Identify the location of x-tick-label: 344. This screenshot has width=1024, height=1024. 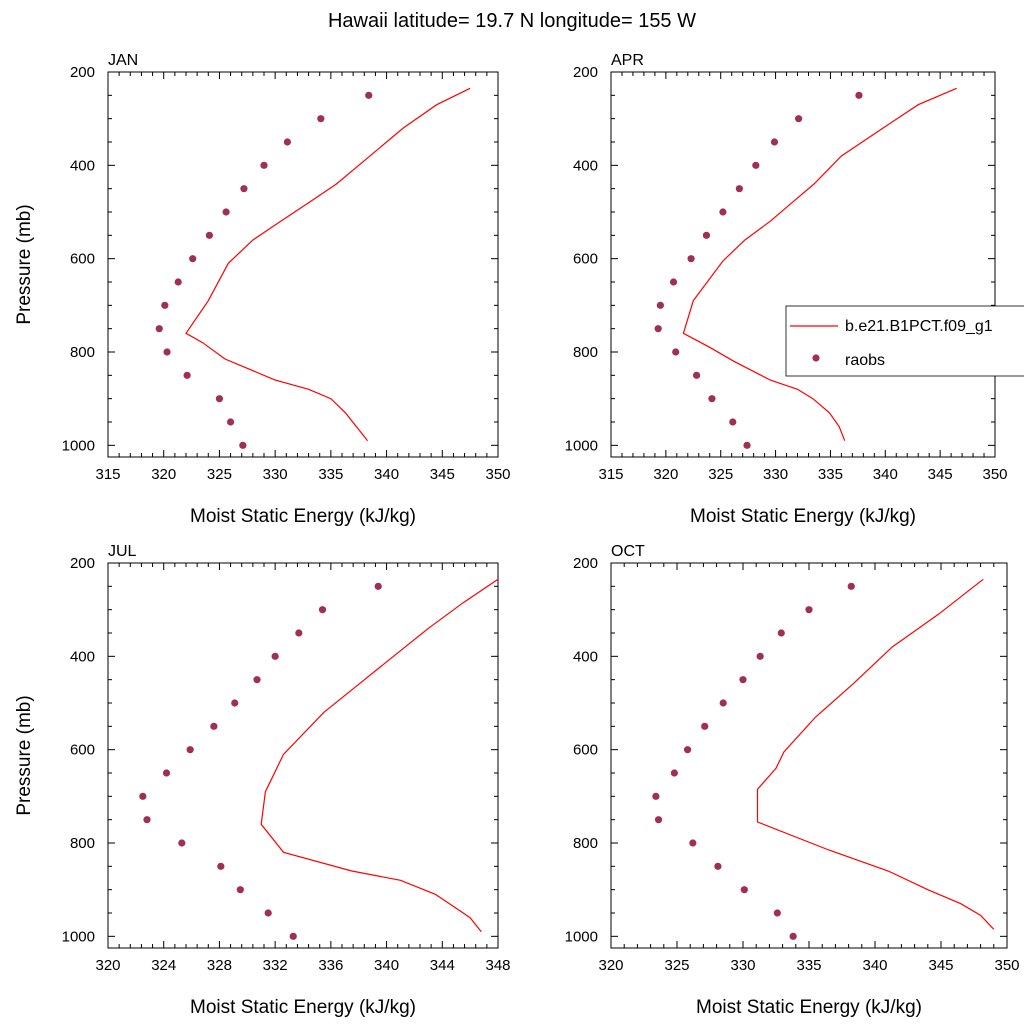
(442, 965).